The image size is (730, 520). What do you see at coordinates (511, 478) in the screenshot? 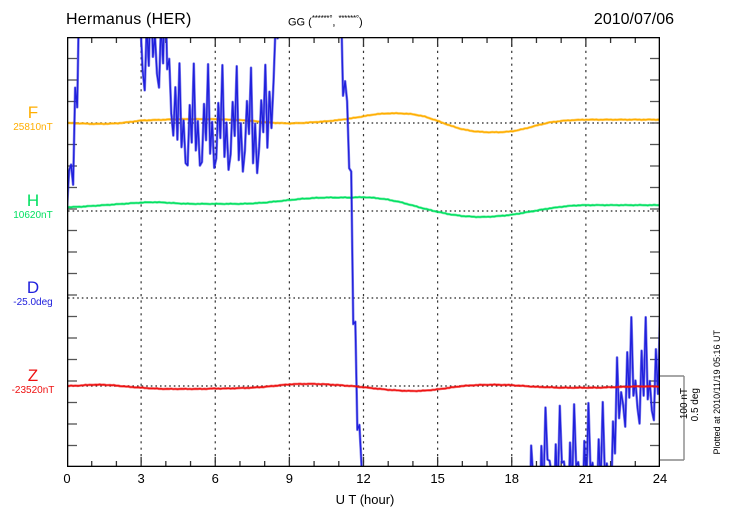
I see `x-tick-18: 18` at bounding box center [511, 478].